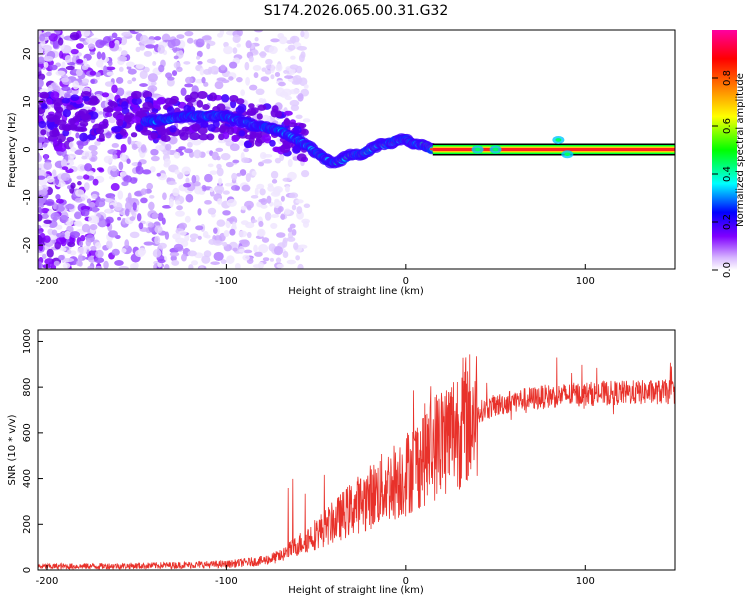  What do you see at coordinates (27, 478) in the screenshot?
I see `y-tick-label: 400` at bounding box center [27, 478].